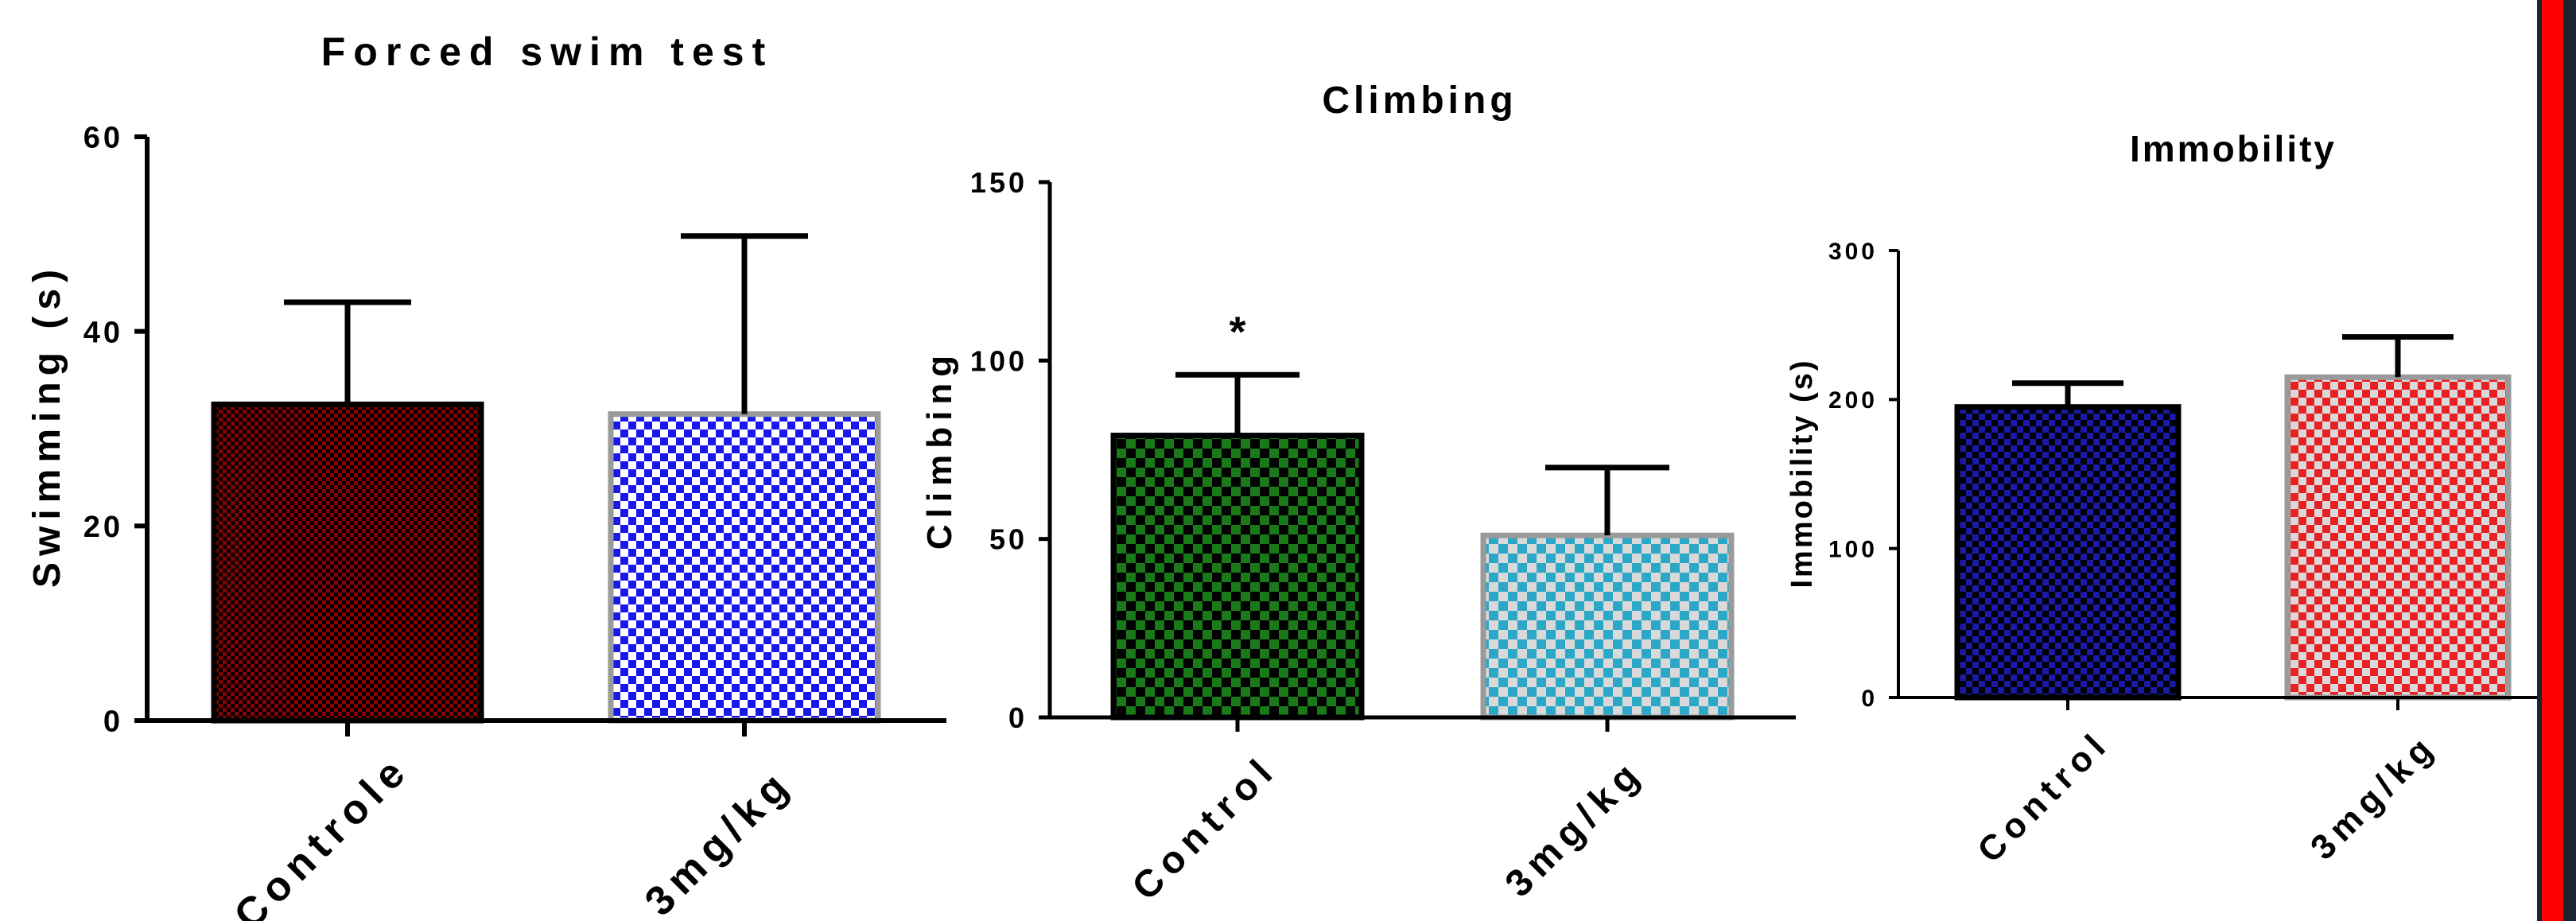 Image resolution: width=2576 pixels, height=921 pixels. What do you see at coordinates (1853, 252) in the screenshot?
I see `y-tick-label: 300` at bounding box center [1853, 252].